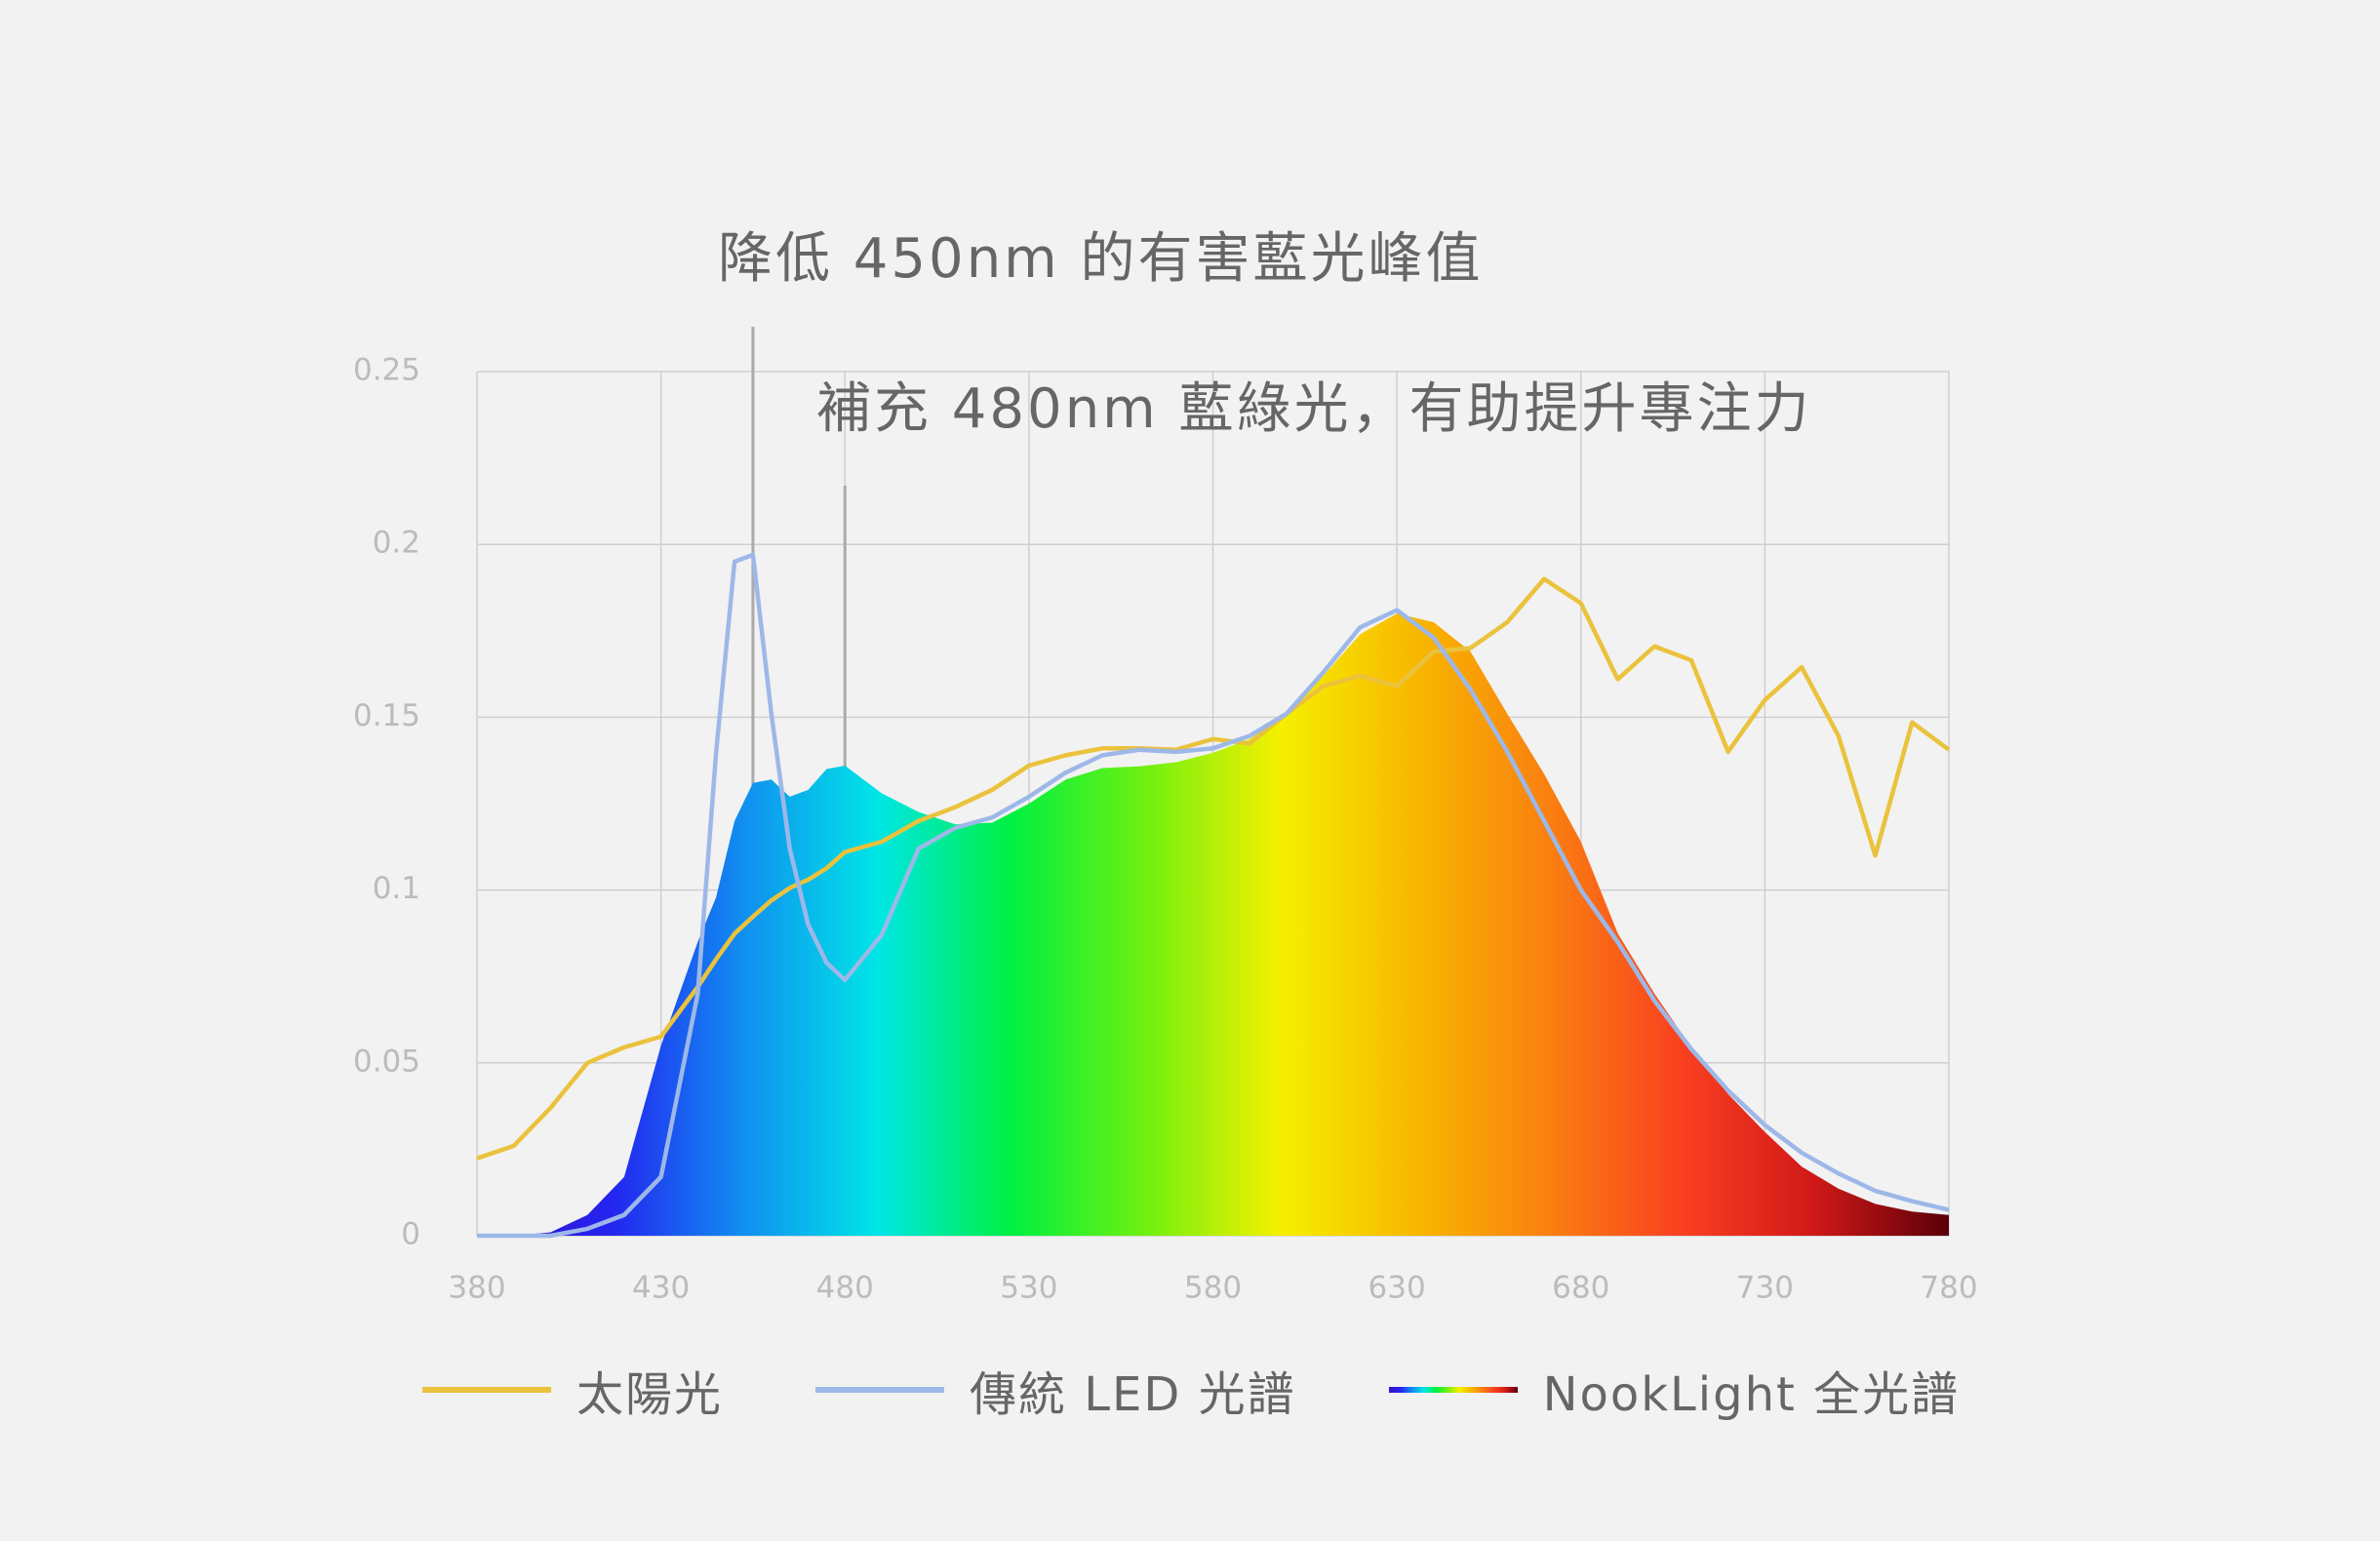  I want to click on y-tick-label: 0, so click(410, 1234).